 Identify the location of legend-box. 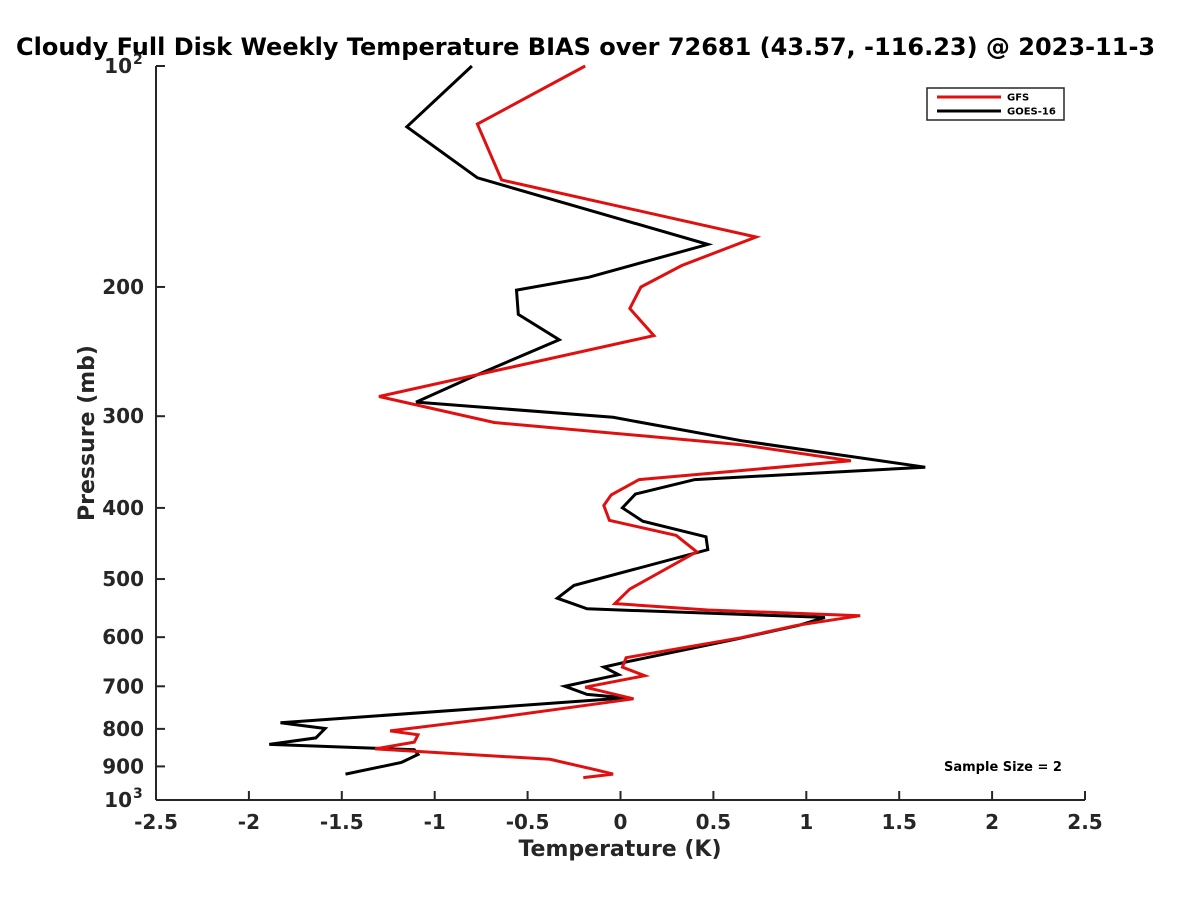
(995, 104).